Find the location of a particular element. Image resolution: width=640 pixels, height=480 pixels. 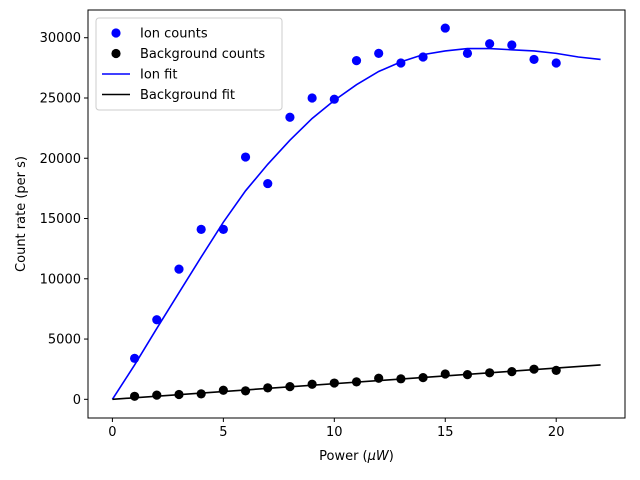

x-axis-label-unit: W is located at coordinates (383, 456).